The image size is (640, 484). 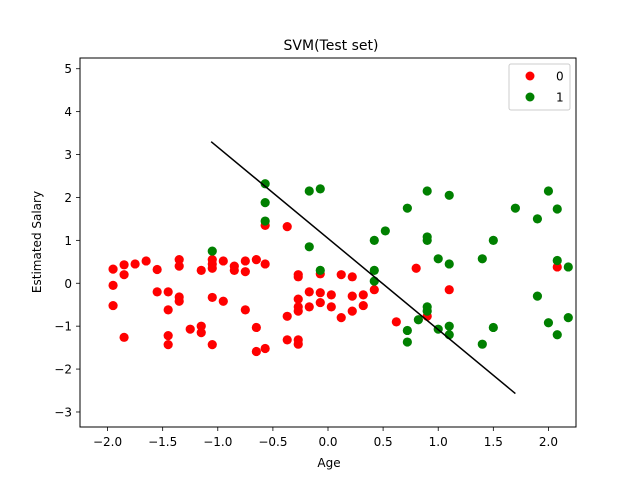 I want to click on legend: 0 1, so click(x=539, y=87).